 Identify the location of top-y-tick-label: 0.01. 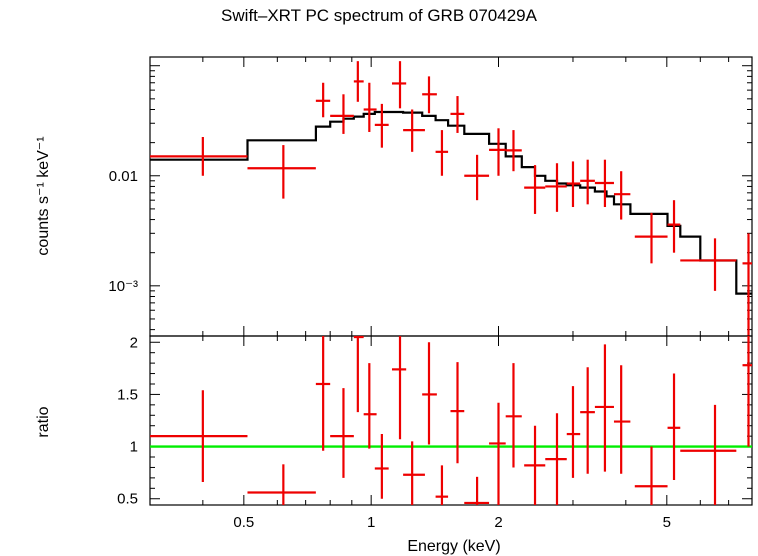
(123, 176).